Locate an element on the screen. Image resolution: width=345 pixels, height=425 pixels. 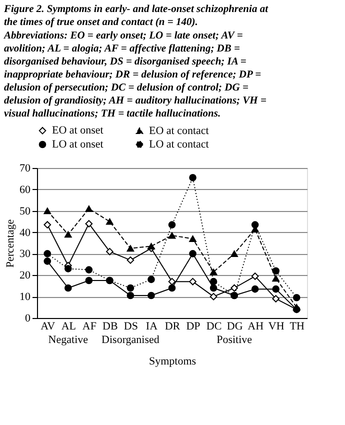
y-tick-label: 50 is located at coordinates (25, 211).